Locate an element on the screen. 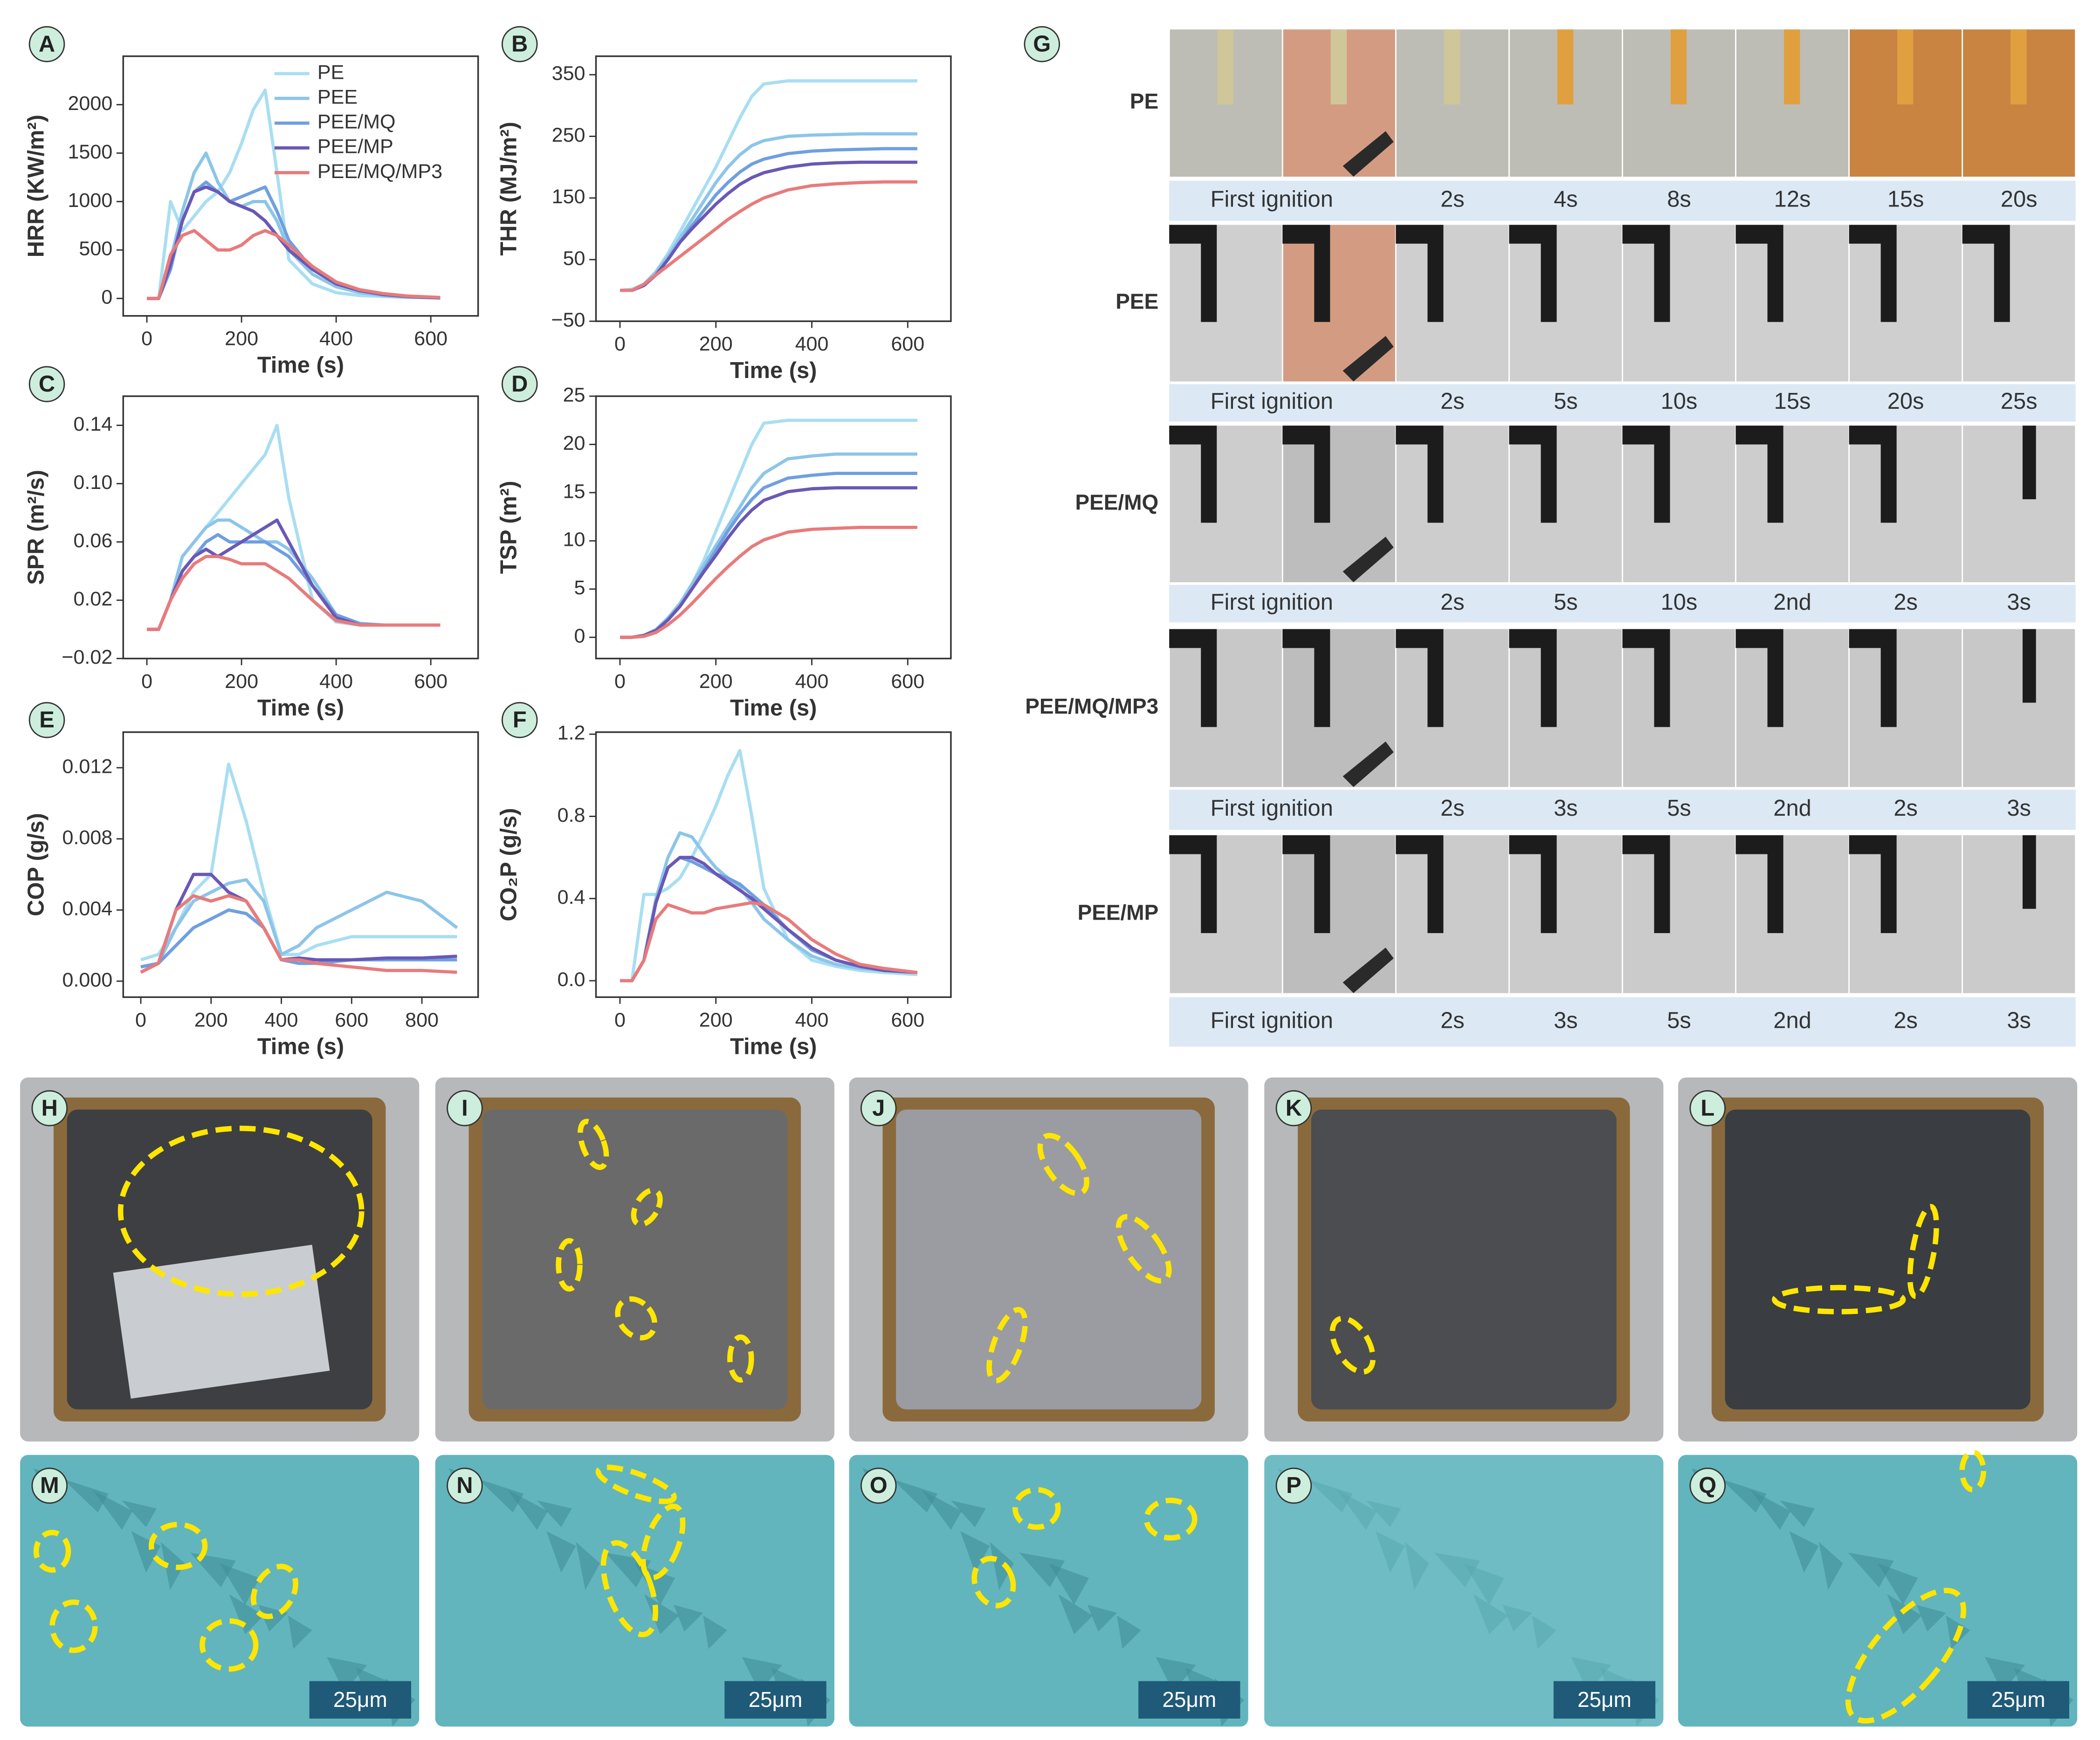  legend-label: PEE/MQ/MP3 is located at coordinates (379, 171).